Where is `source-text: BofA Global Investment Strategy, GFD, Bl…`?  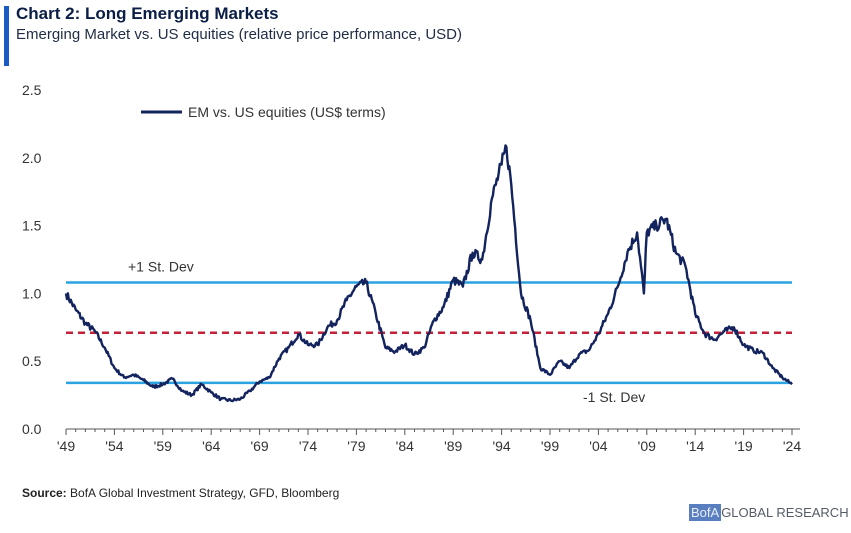 source-text: BofA Global Investment Strategy, GFD, Bl… is located at coordinates (205, 493).